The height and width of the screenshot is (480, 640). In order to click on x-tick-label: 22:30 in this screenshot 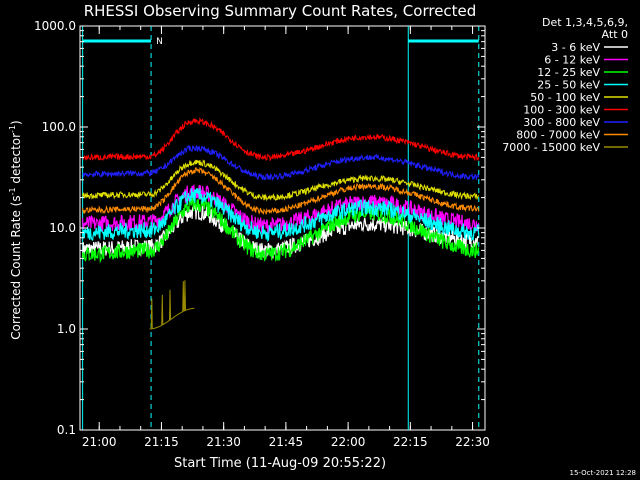, I will do `click(472, 442)`.